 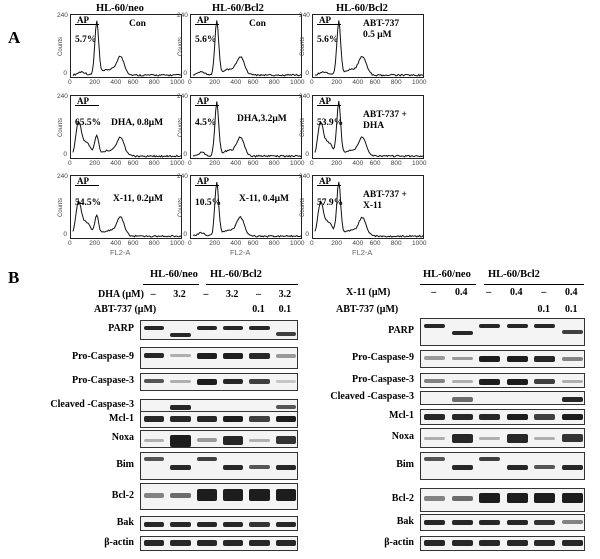 I want to click on y-axis-label: Counts, so click(x=61, y=46).